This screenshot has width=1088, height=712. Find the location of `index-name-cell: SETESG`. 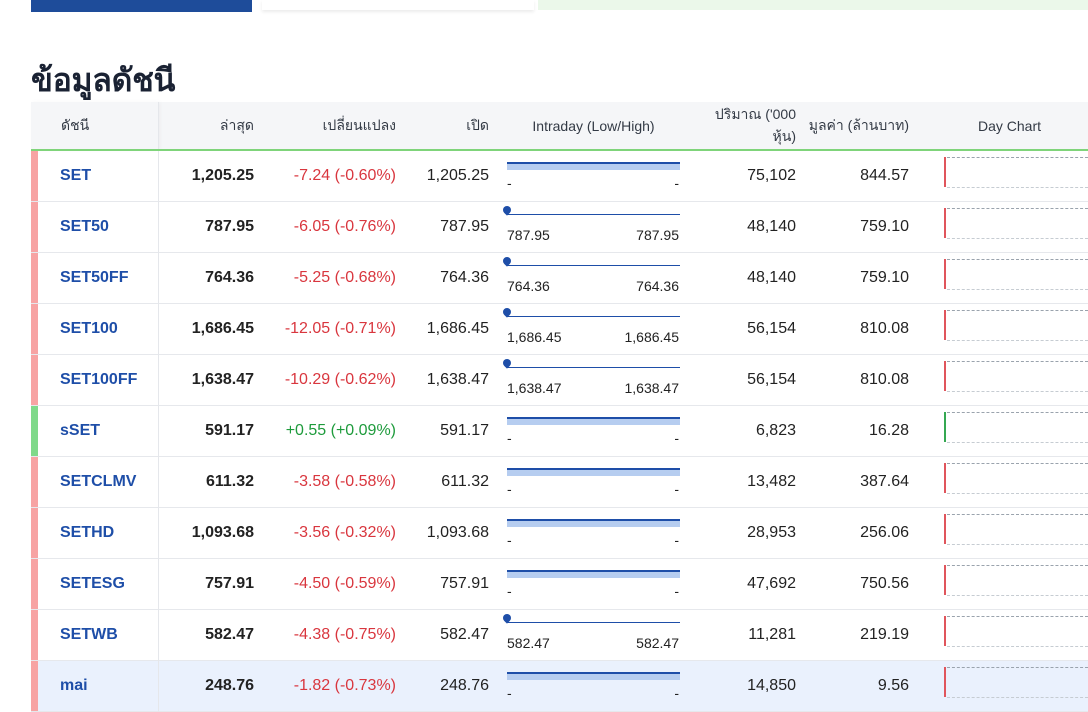

index-name-cell: SETESG is located at coordinates (95, 584).